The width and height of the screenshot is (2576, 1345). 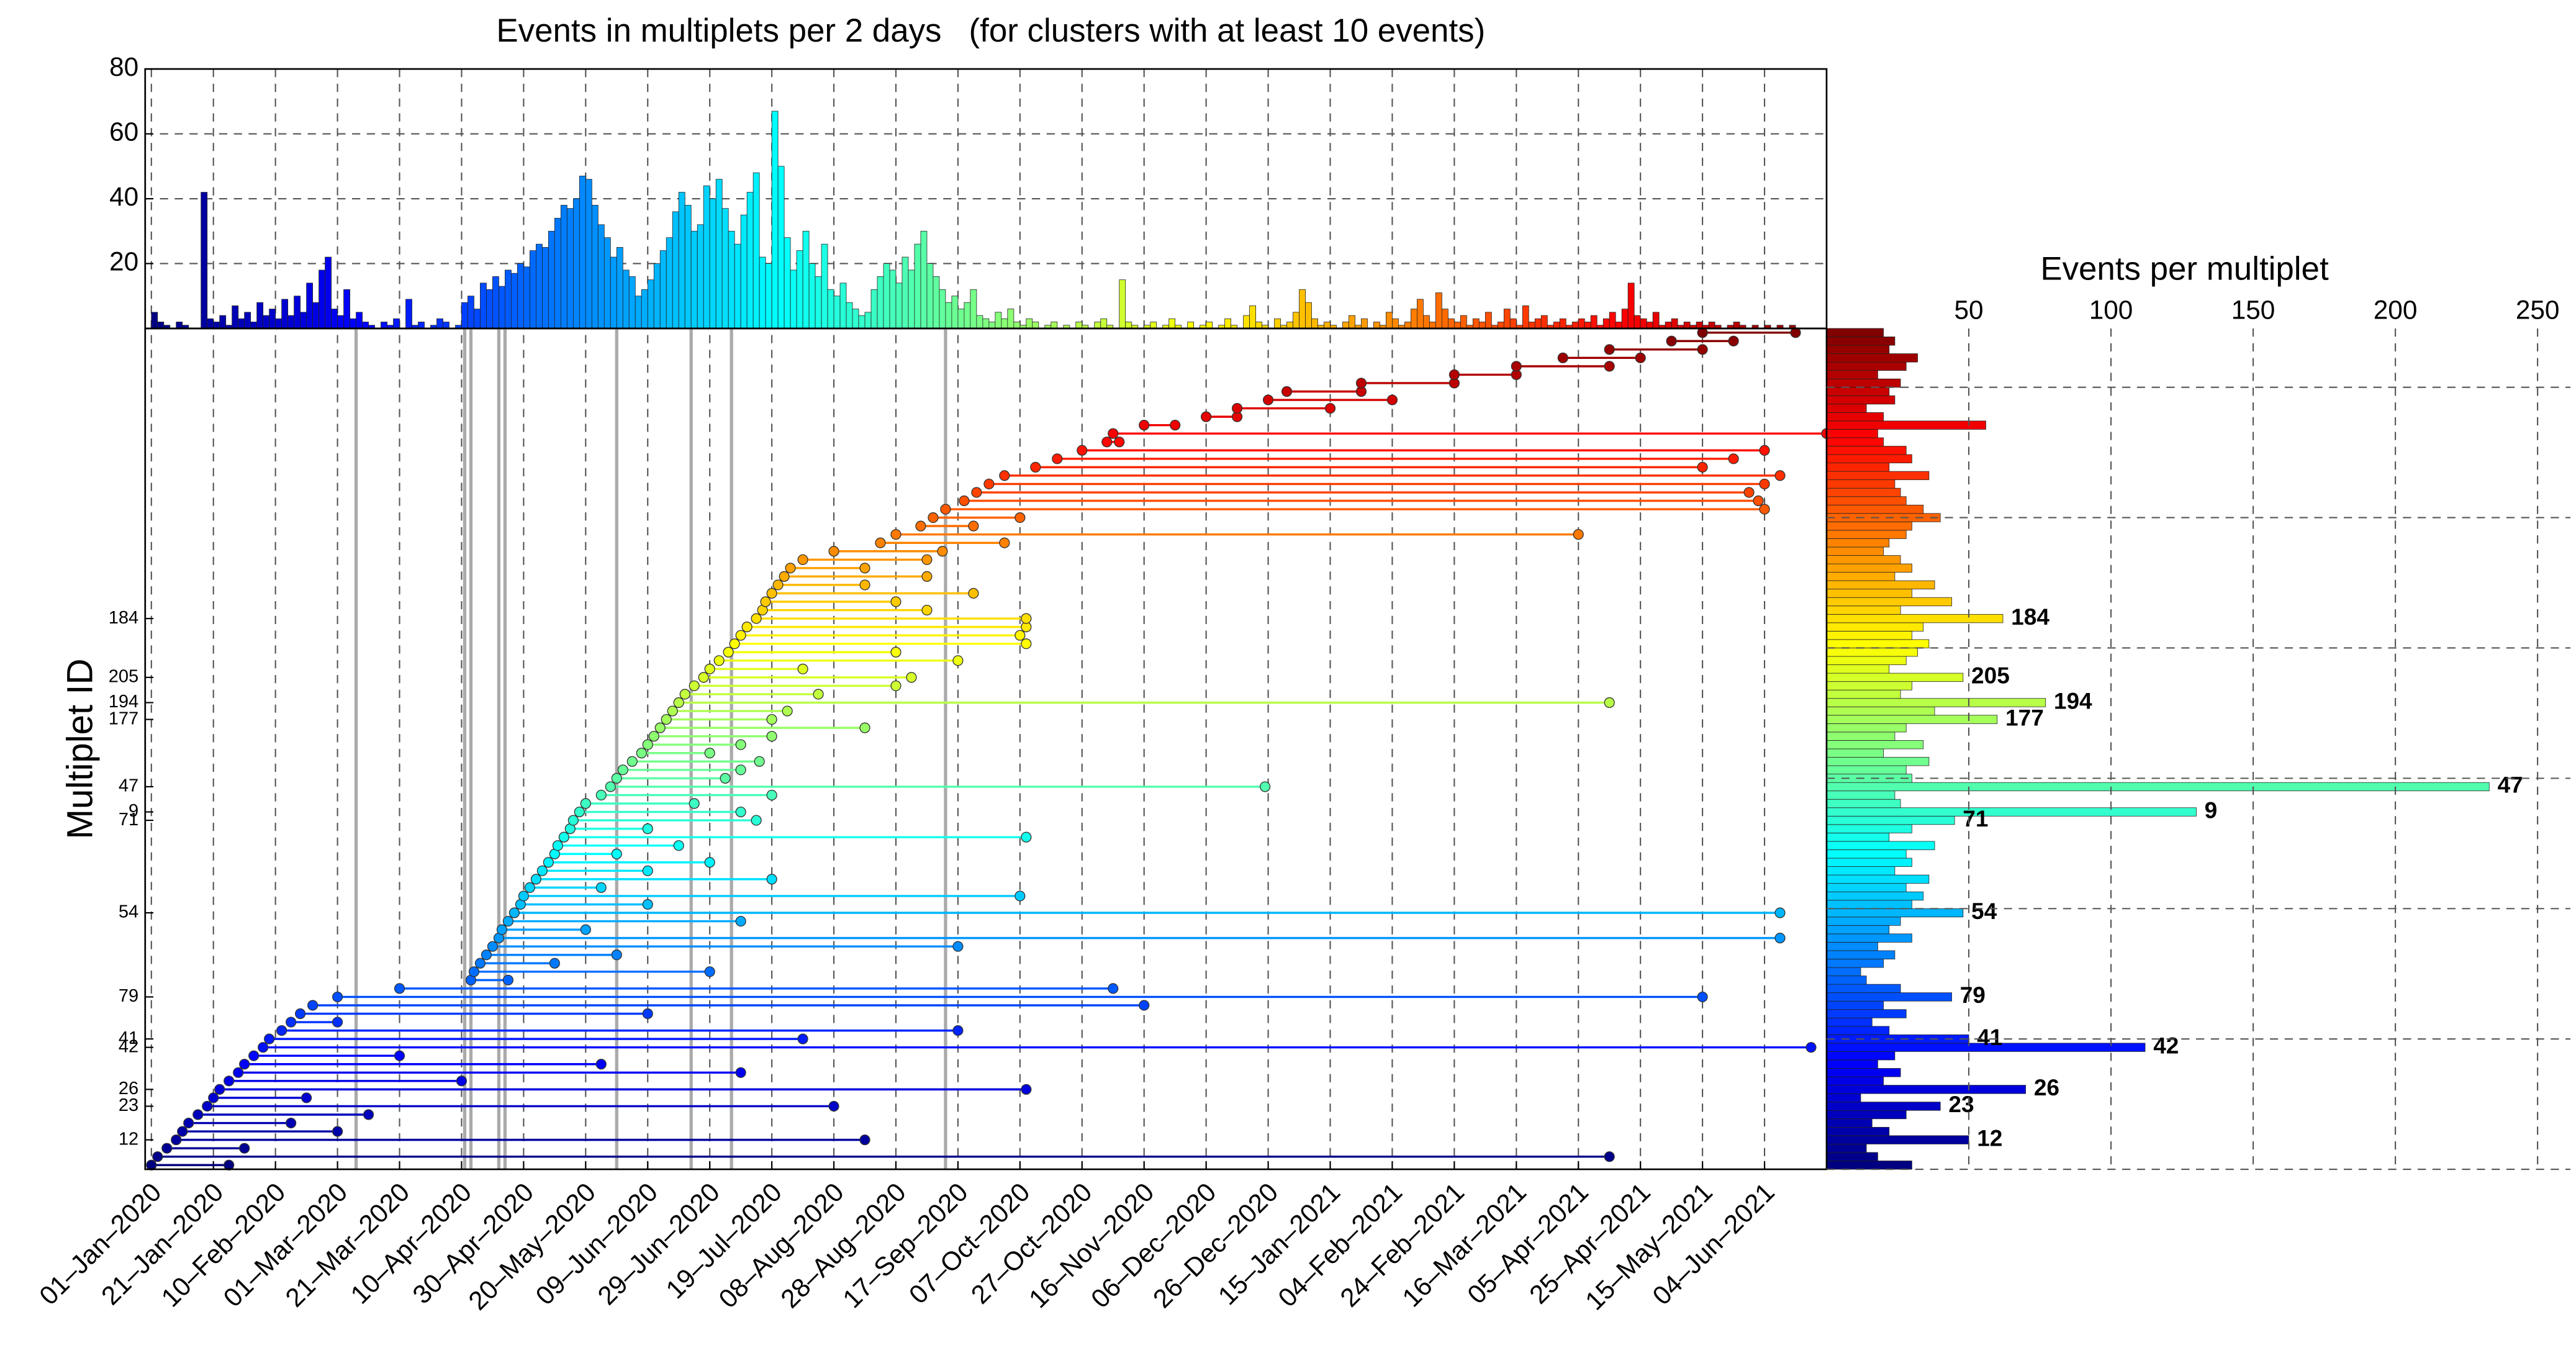 What do you see at coordinates (124, 702) in the screenshot?
I see `y-tick-label: 194` at bounding box center [124, 702].